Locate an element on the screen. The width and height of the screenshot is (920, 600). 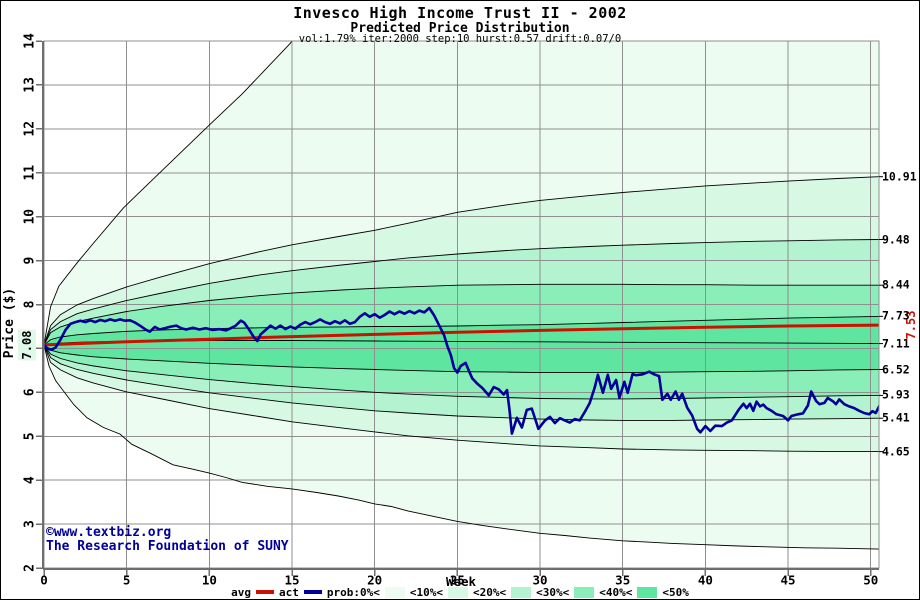
start-price-label: 7.08 is located at coordinates (27, 345).